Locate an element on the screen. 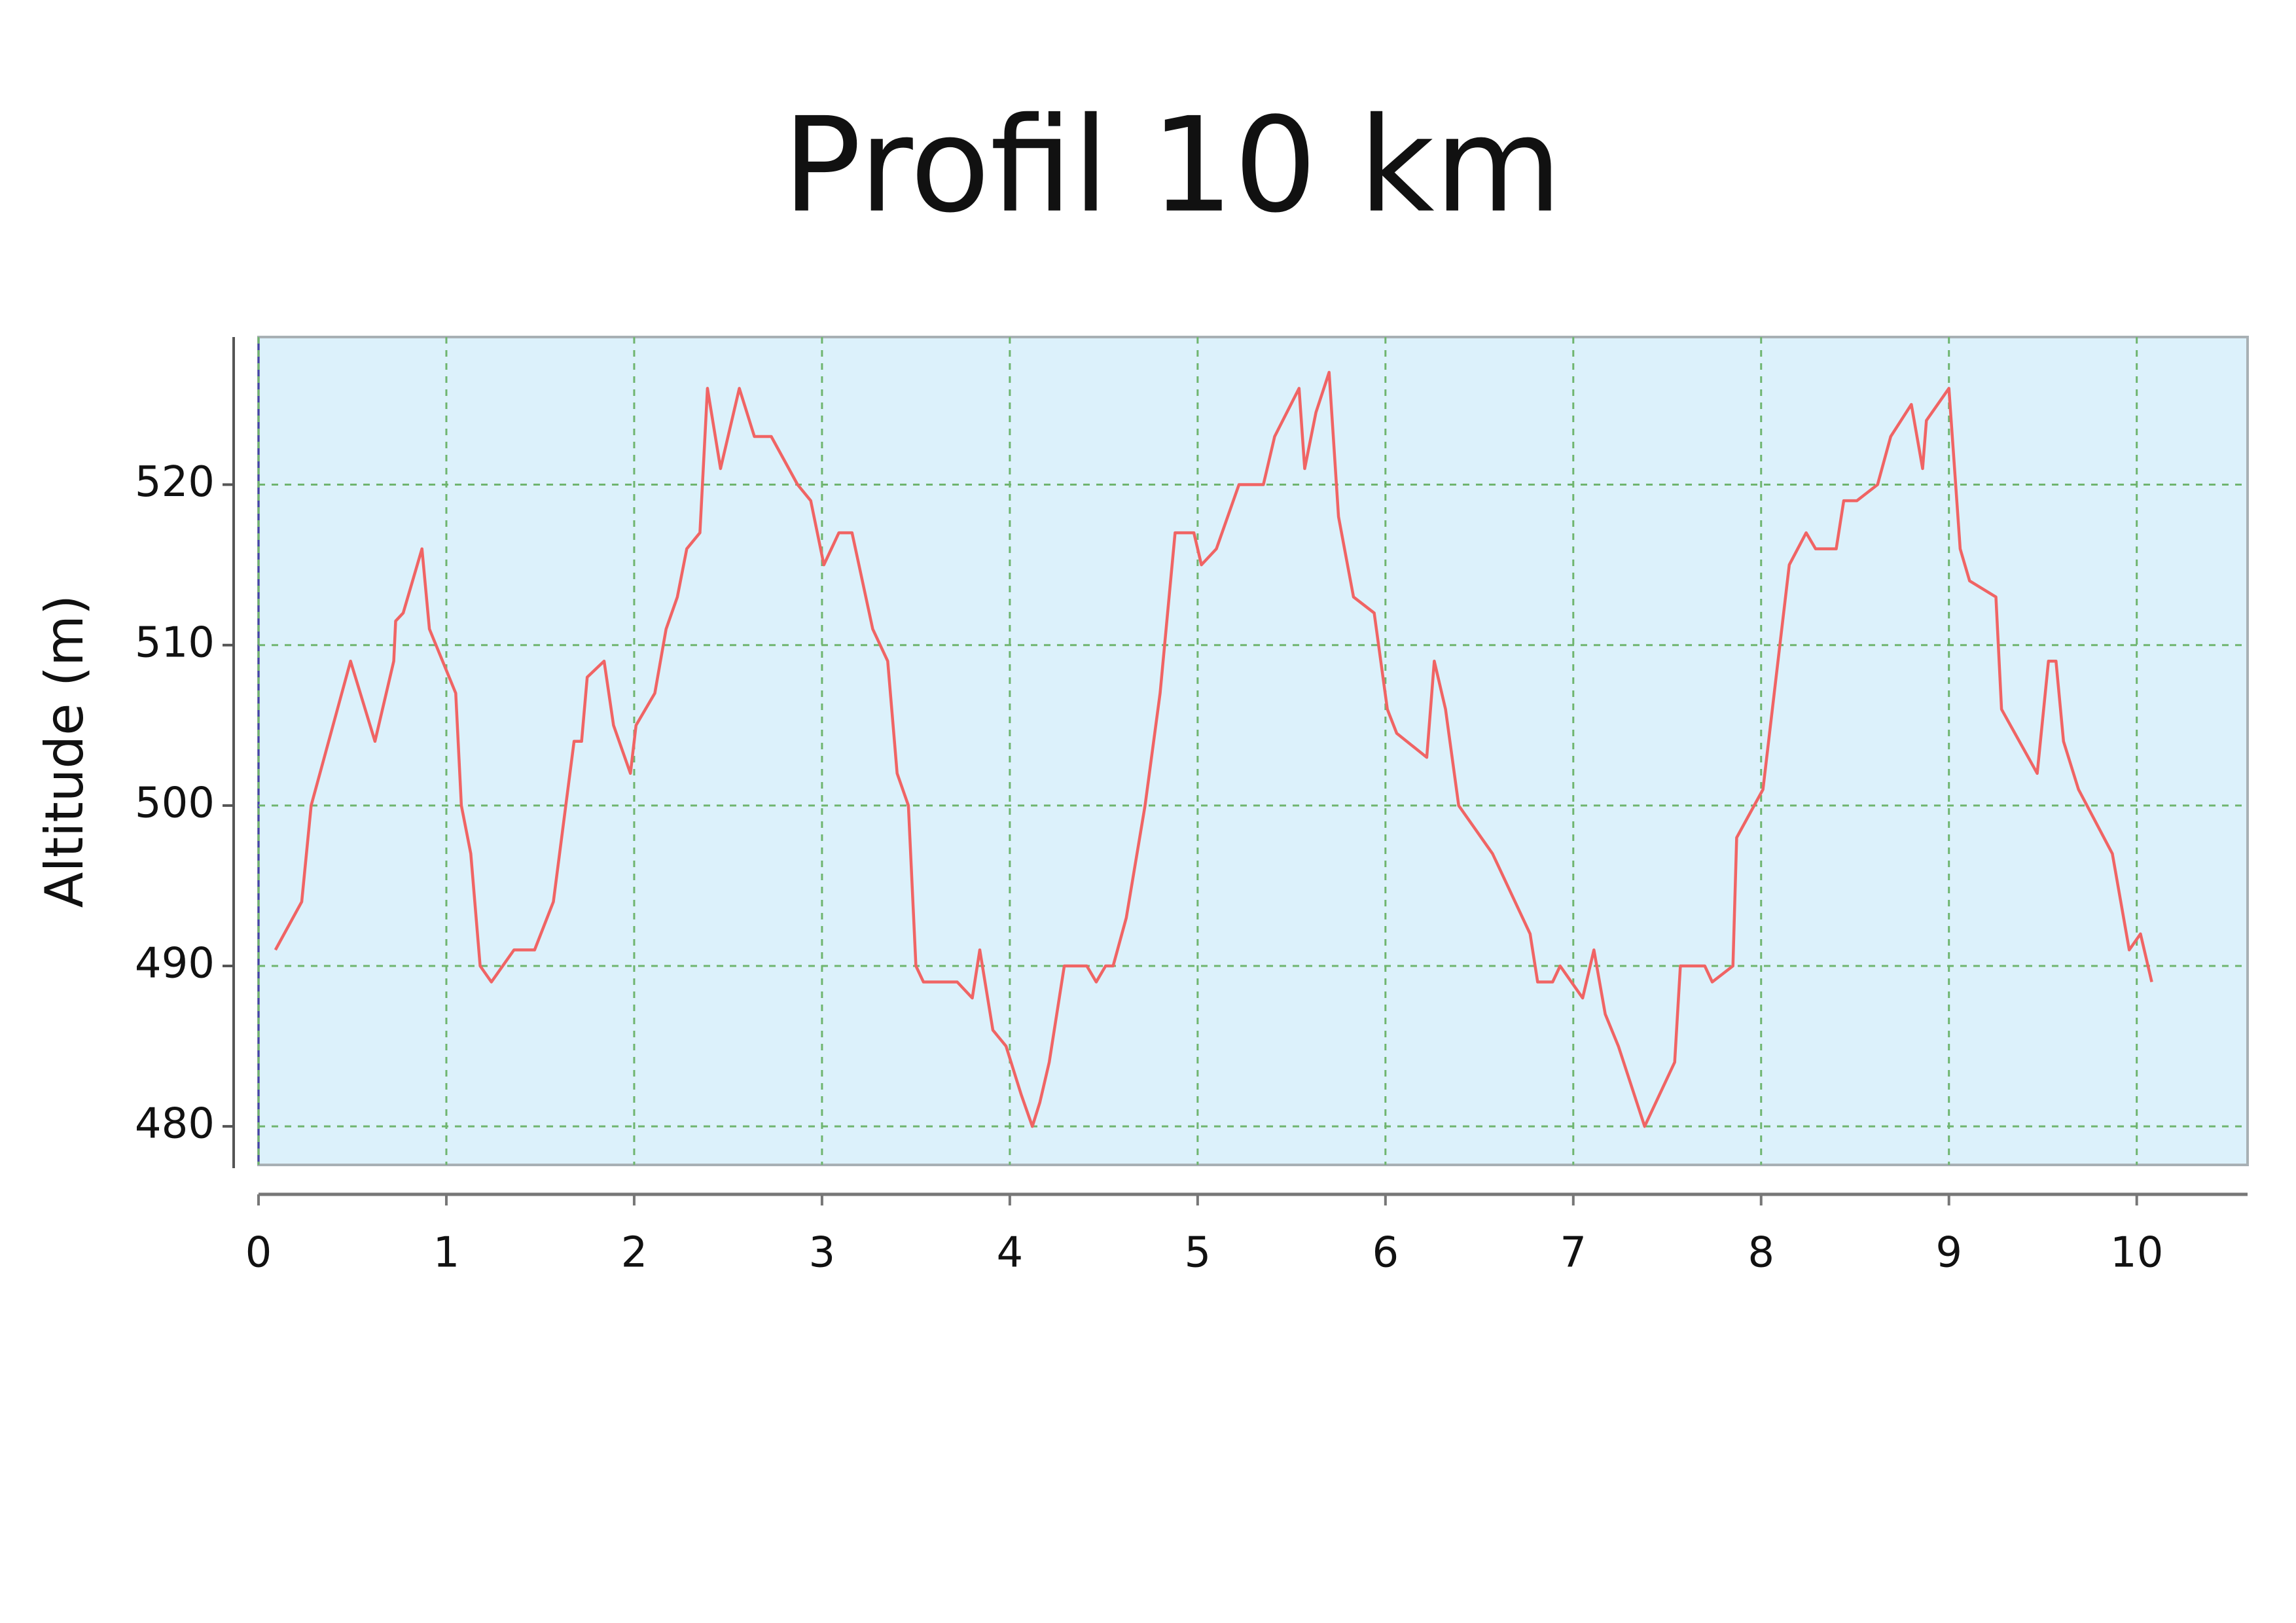  y-axis-label: Altitude (m) is located at coordinates (64, 752).